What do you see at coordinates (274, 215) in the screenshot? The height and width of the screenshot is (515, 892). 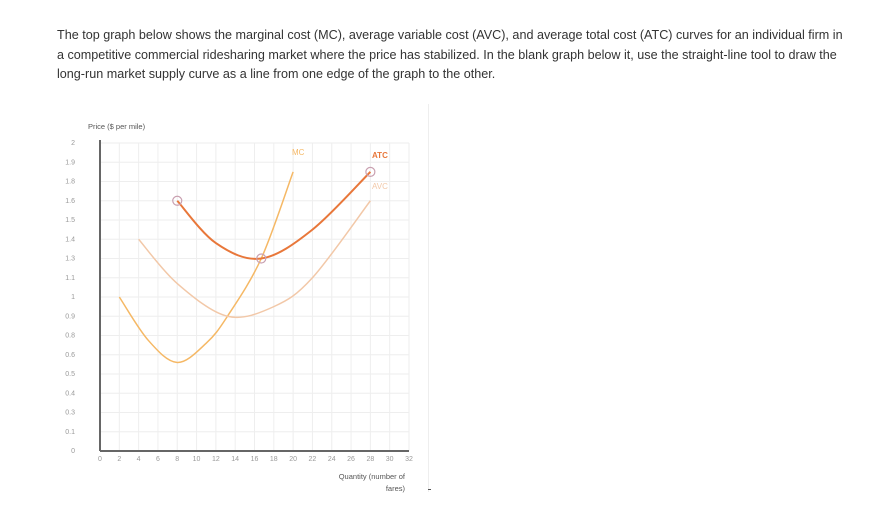 I see `atc-curve` at bounding box center [274, 215].